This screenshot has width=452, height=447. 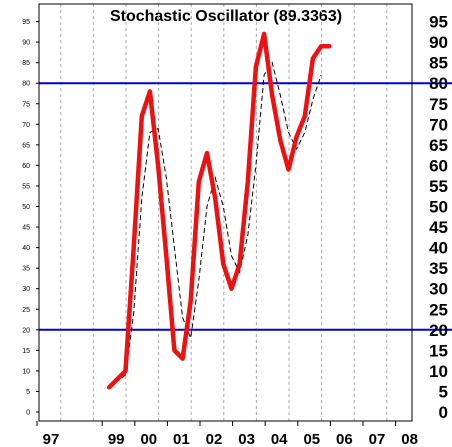 I want to click on x-tick-label: 05, so click(x=311, y=439).